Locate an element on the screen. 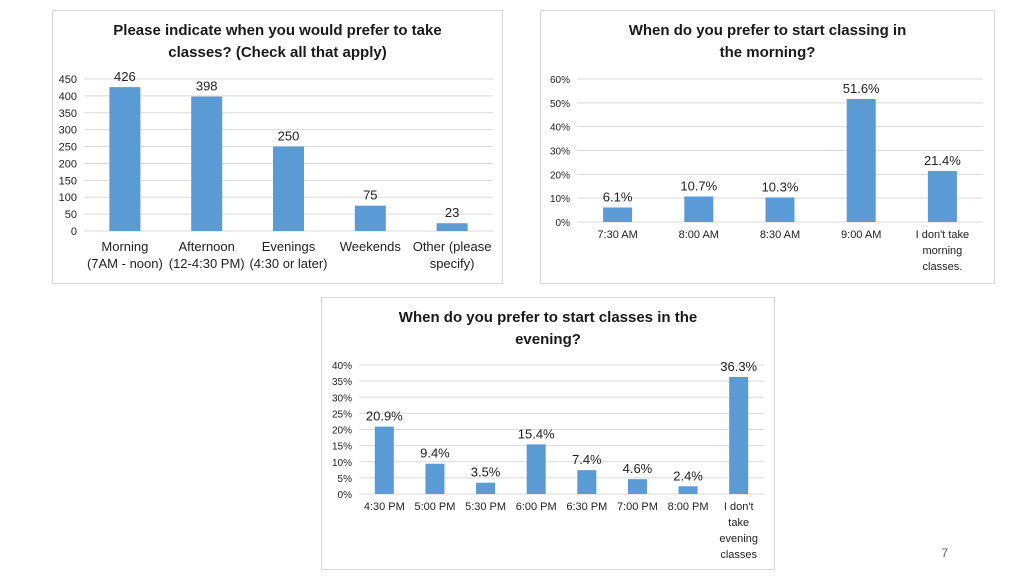 The width and height of the screenshot is (1024, 576). category-label: I don't take evening classes is located at coordinates (738, 531).